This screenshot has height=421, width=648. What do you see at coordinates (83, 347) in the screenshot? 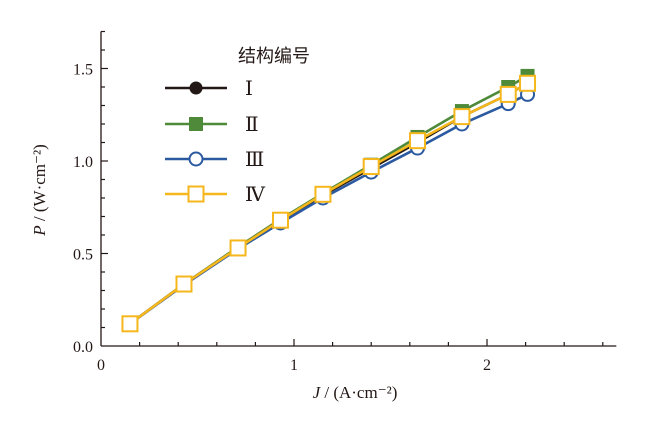
I see `y-tick-label: 0.0` at bounding box center [83, 347].